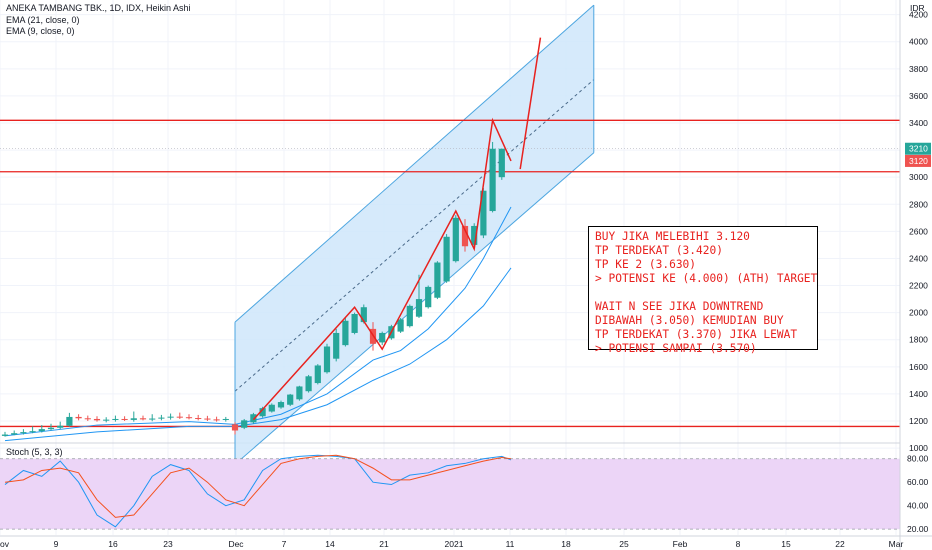 The height and width of the screenshot is (550, 932). What do you see at coordinates (918, 367) in the screenshot?
I see `price-tick-label: 1600` at bounding box center [918, 367].